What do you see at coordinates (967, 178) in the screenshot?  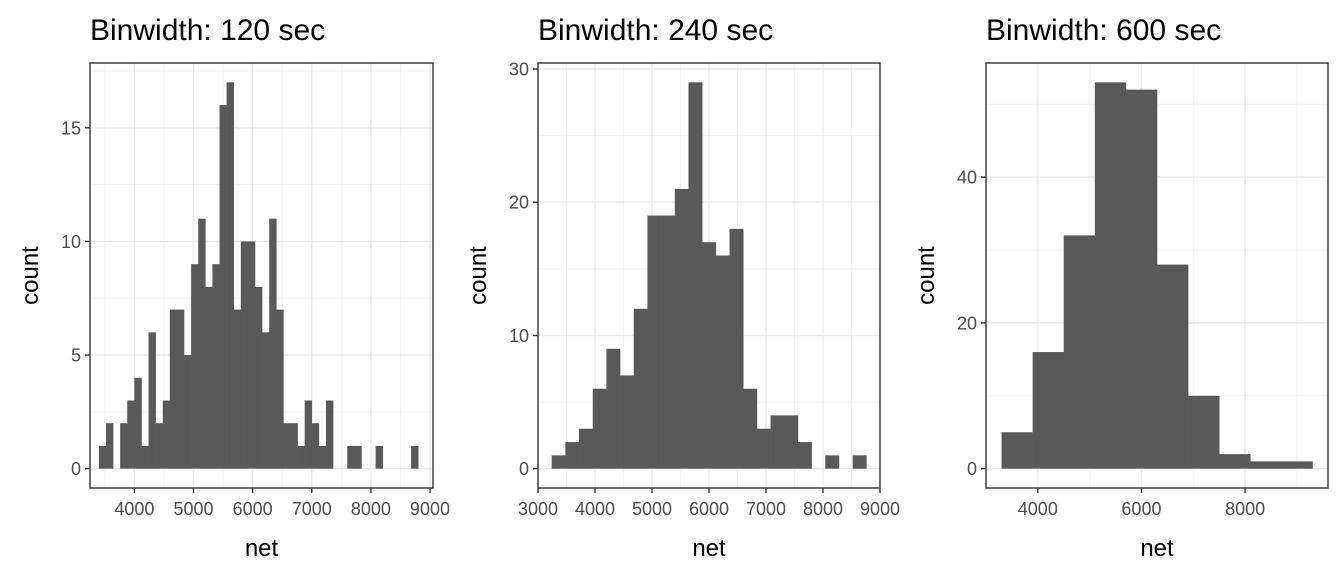 I see `y-tick-label: 40` at bounding box center [967, 178].